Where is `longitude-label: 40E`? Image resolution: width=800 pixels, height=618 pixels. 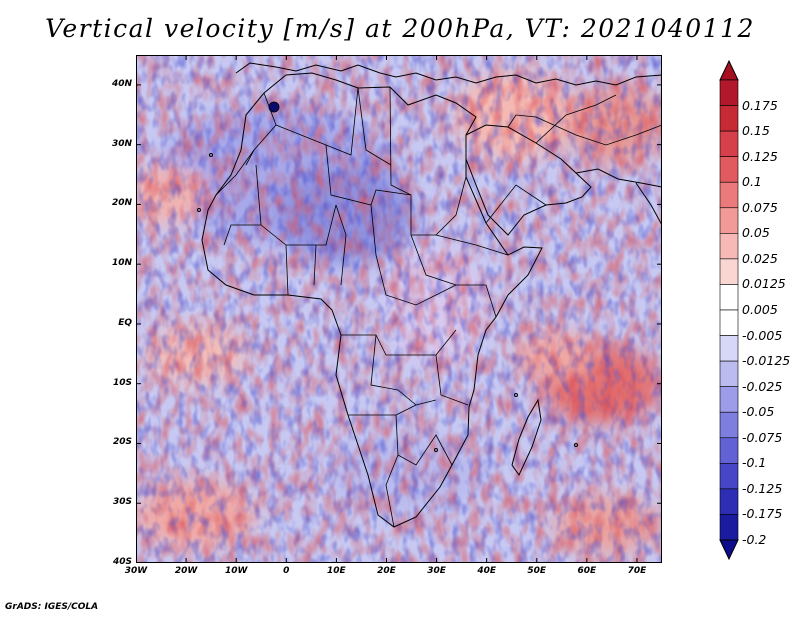 longitude-label: 40E is located at coordinates (486, 571).